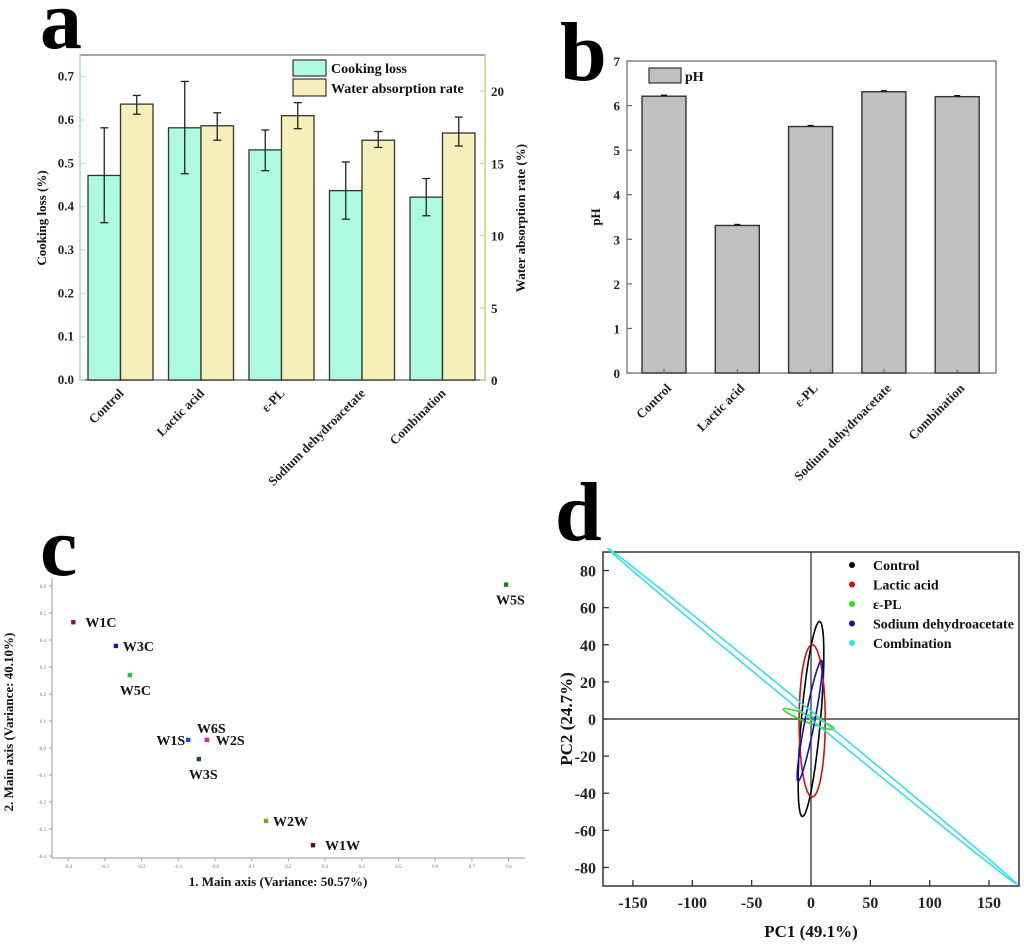 Image resolution: width=1024 pixels, height=944 pixels. I want to click on data-point-w3c, so click(116, 646).